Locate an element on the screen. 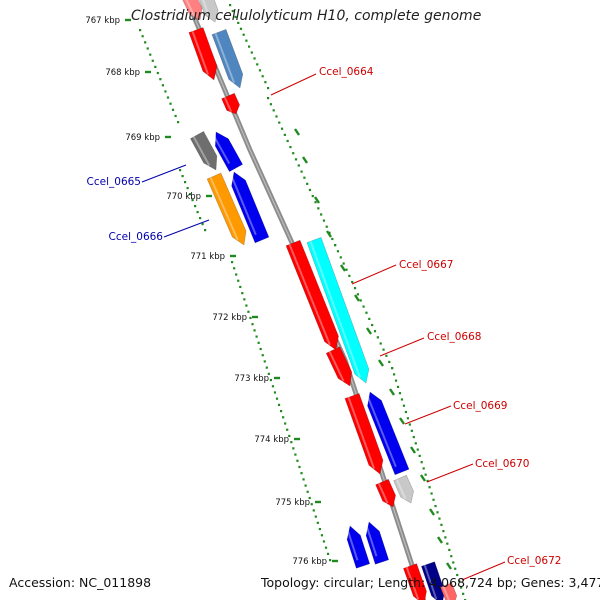  gene-label-text: Ccel_0672 is located at coordinates (534, 561).